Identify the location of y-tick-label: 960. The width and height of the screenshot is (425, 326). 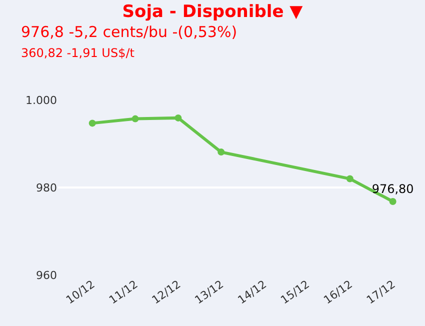
(46, 275).